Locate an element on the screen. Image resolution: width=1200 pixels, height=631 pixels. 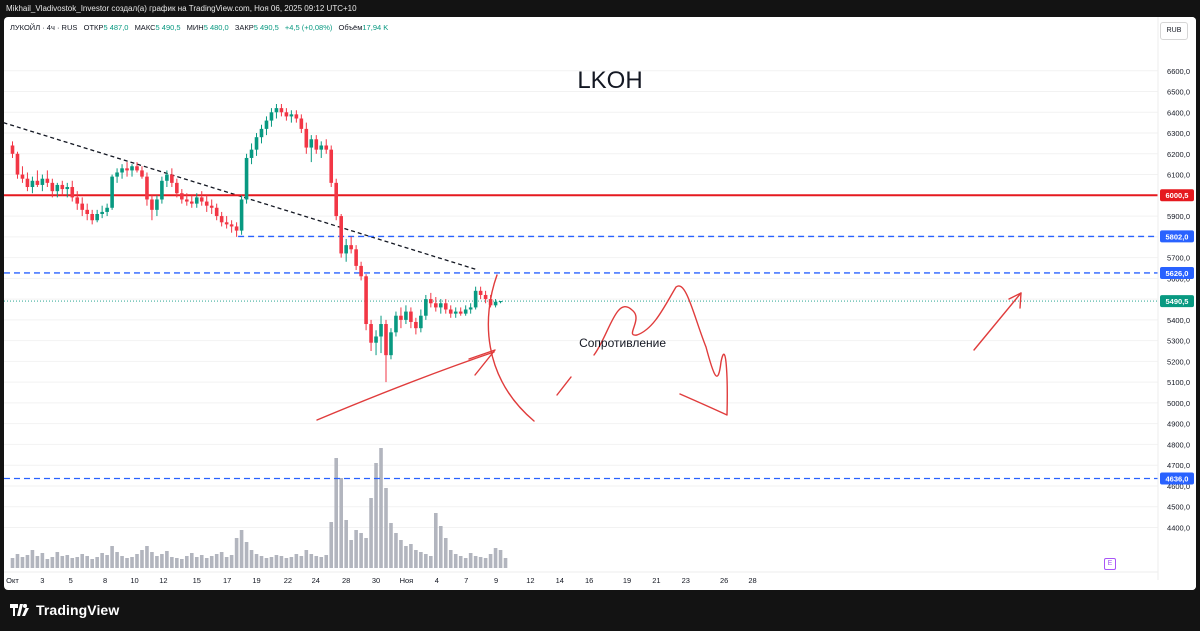
drawing-stroke is located at coordinates (660, 350).